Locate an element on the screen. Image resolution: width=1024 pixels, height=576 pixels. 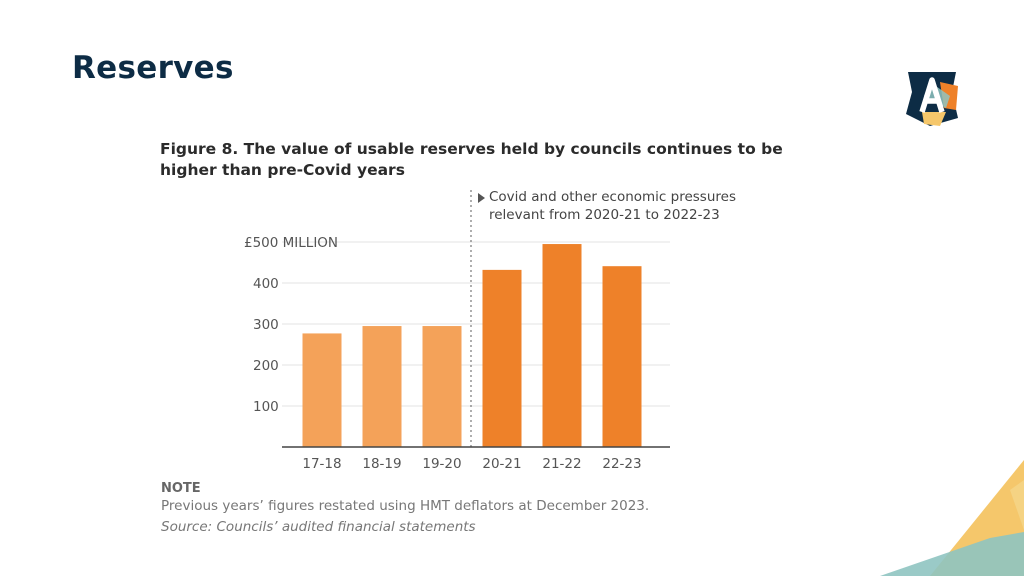
y-tick-label: 200 is located at coordinates (266, 366).